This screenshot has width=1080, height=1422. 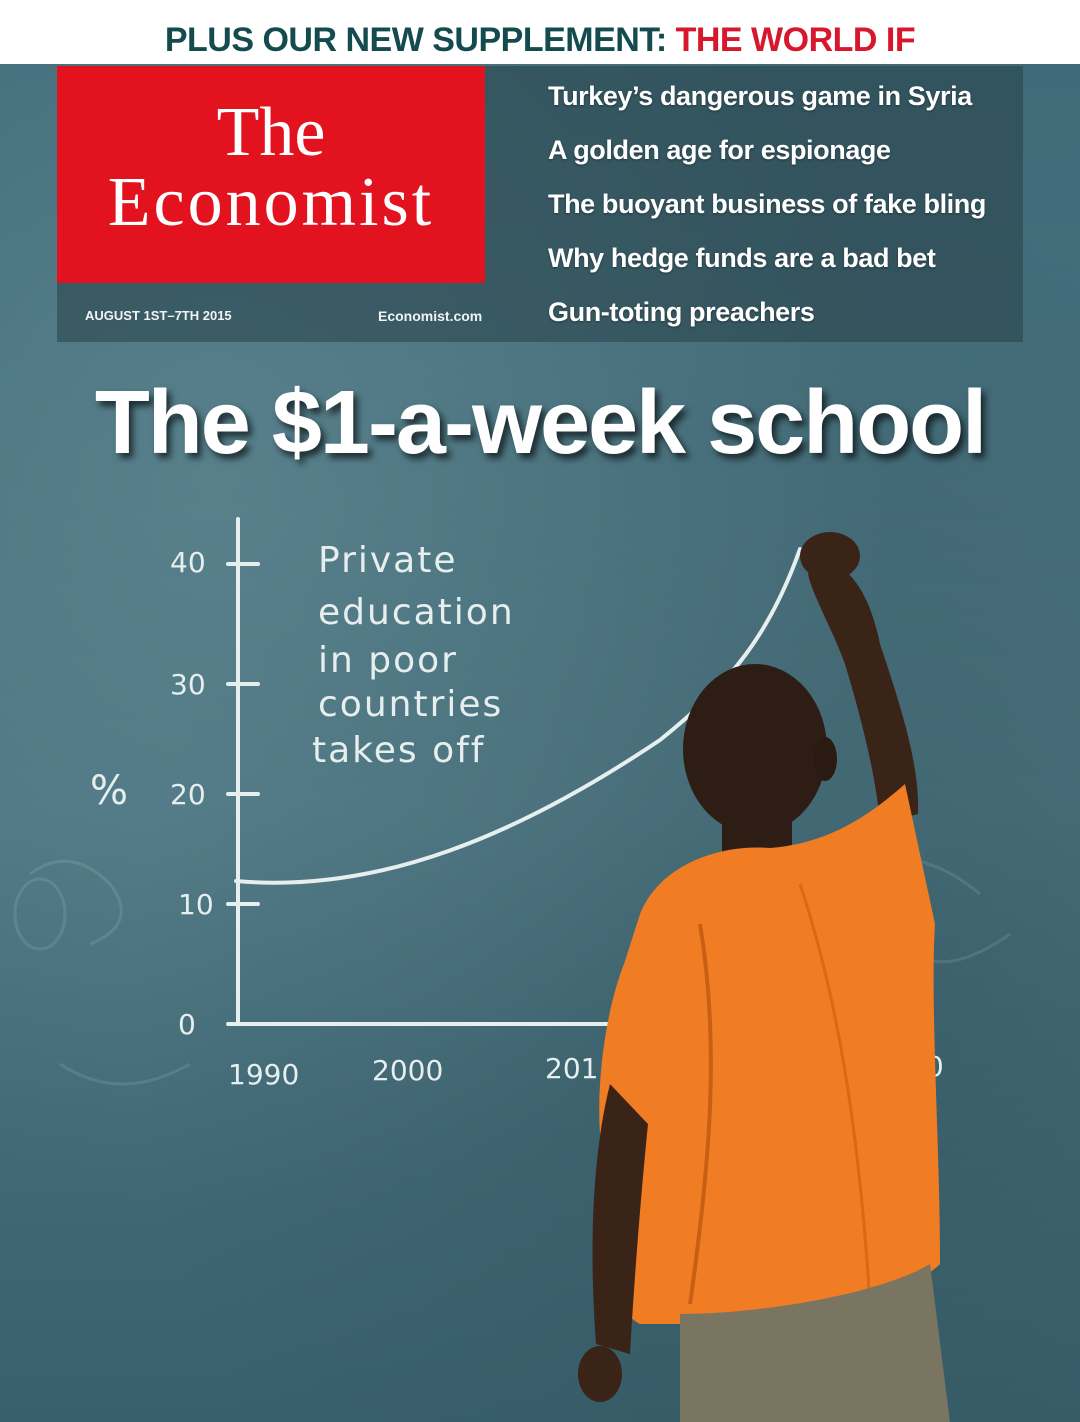 I want to click on teaser-item: Why hedge funds are a bad bet, so click(x=742, y=258).